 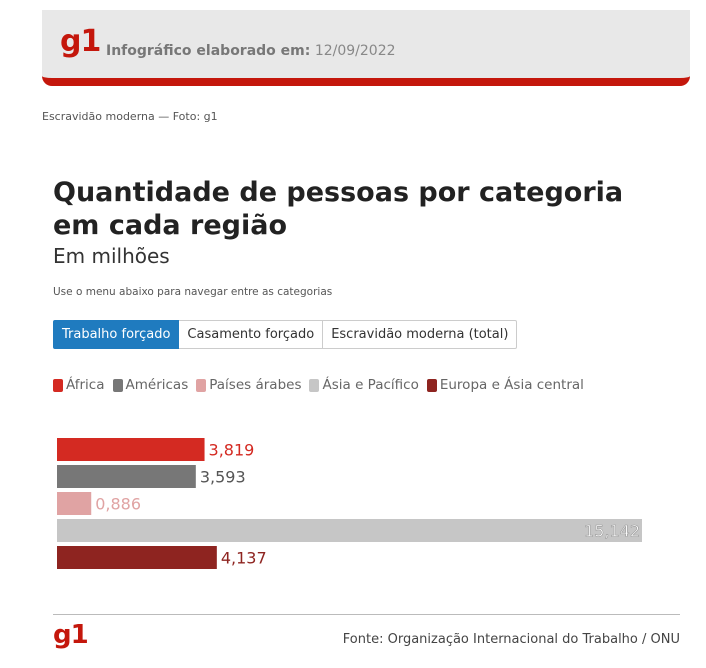 What do you see at coordinates (612, 531) in the screenshot?
I see `bar-value-label-3: 15,142` at bounding box center [612, 531].